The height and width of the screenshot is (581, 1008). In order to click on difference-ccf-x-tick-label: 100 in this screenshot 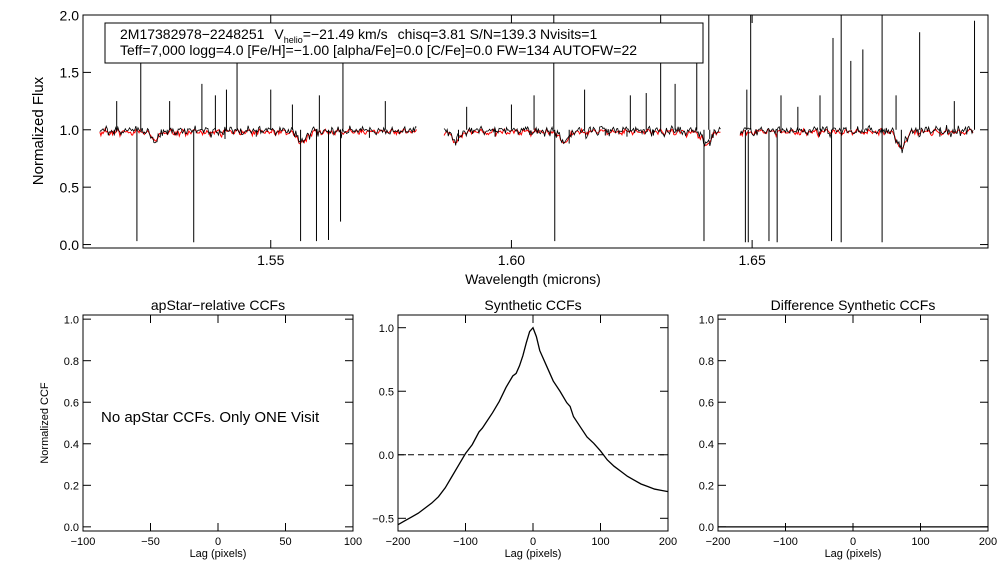, I will do `click(920, 542)`.